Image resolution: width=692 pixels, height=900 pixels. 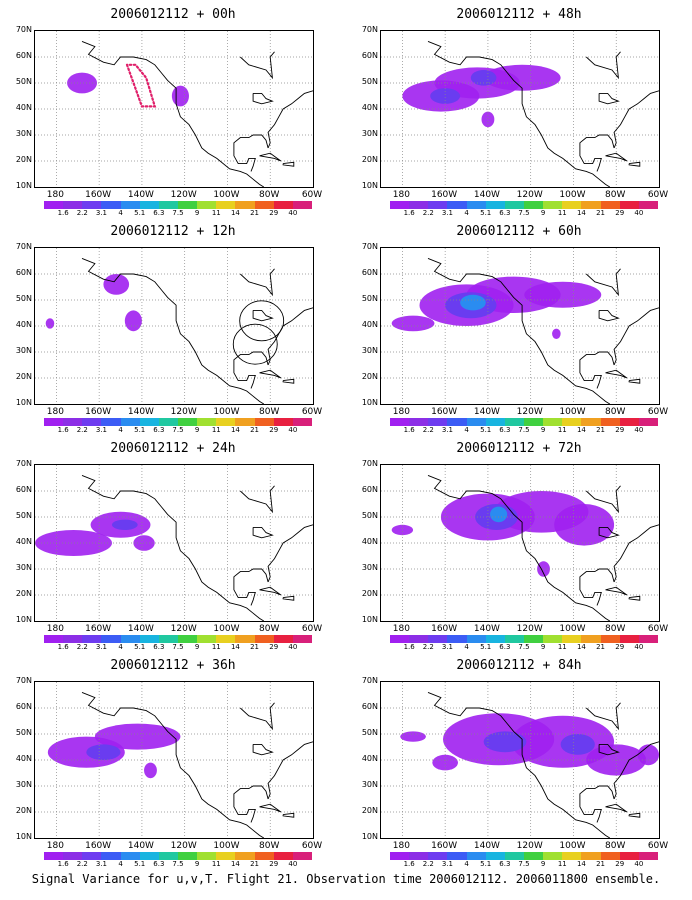 What do you see at coordinates (369, 55) in the screenshot?
I see `lat-label: 60N` at bounding box center [369, 55].